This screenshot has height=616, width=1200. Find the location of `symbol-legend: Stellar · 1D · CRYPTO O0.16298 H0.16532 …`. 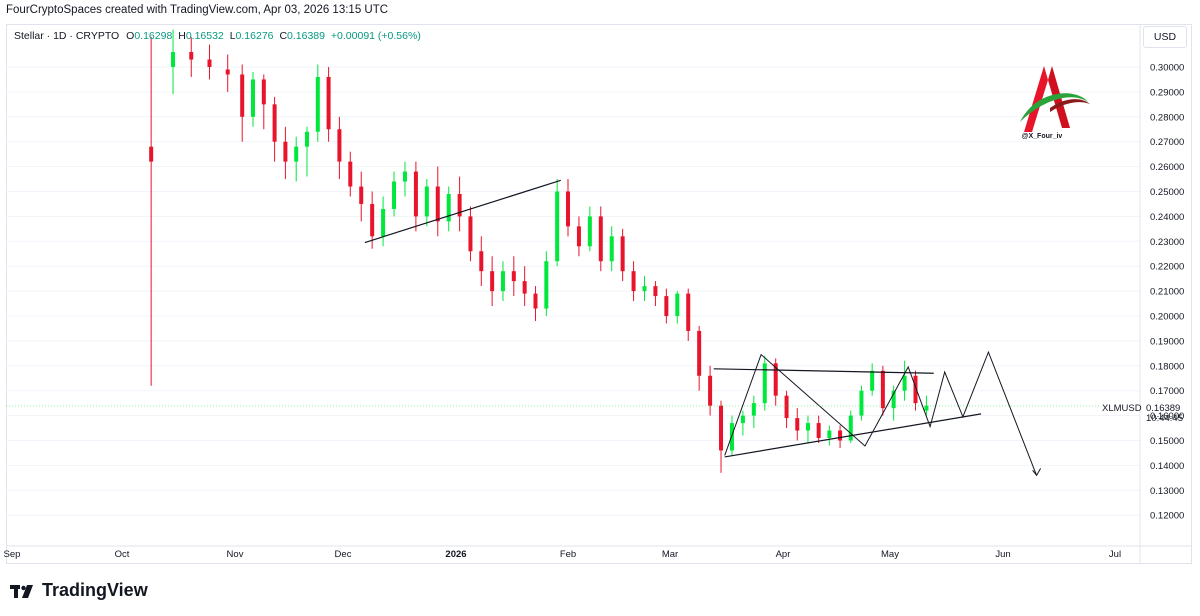

symbol-legend: Stellar · 1D · CRYPTO O0.16298 H0.16532 … is located at coordinates (217, 36).